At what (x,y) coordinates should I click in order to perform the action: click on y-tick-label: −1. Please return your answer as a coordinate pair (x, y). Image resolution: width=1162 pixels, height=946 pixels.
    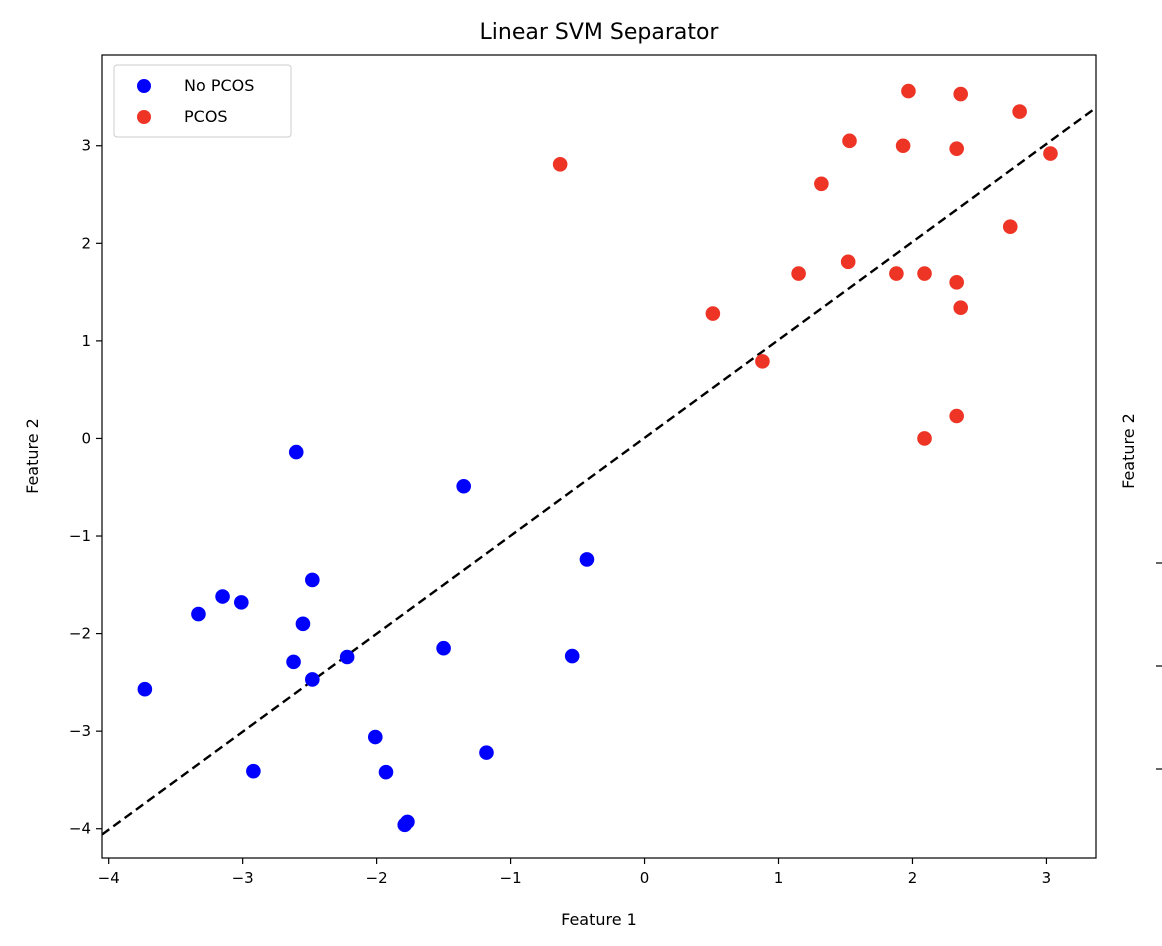
    Looking at the image, I should click on (80, 536).